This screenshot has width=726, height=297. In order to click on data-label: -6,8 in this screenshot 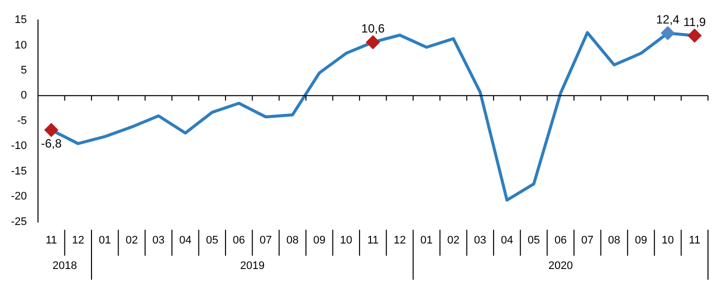, I will do `click(51, 143)`.